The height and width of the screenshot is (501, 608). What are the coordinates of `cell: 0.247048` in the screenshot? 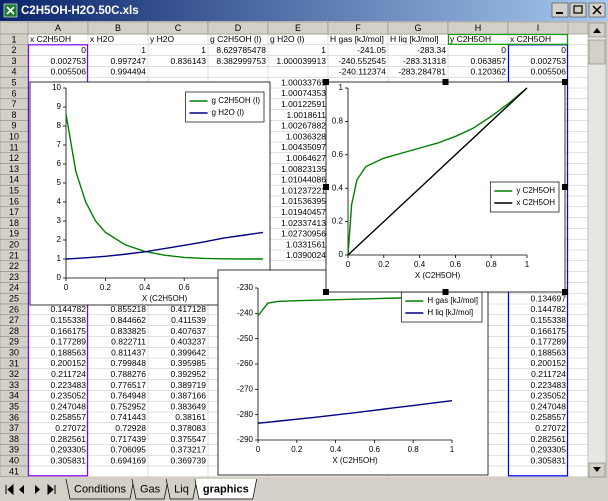 It's located at (69, 406).